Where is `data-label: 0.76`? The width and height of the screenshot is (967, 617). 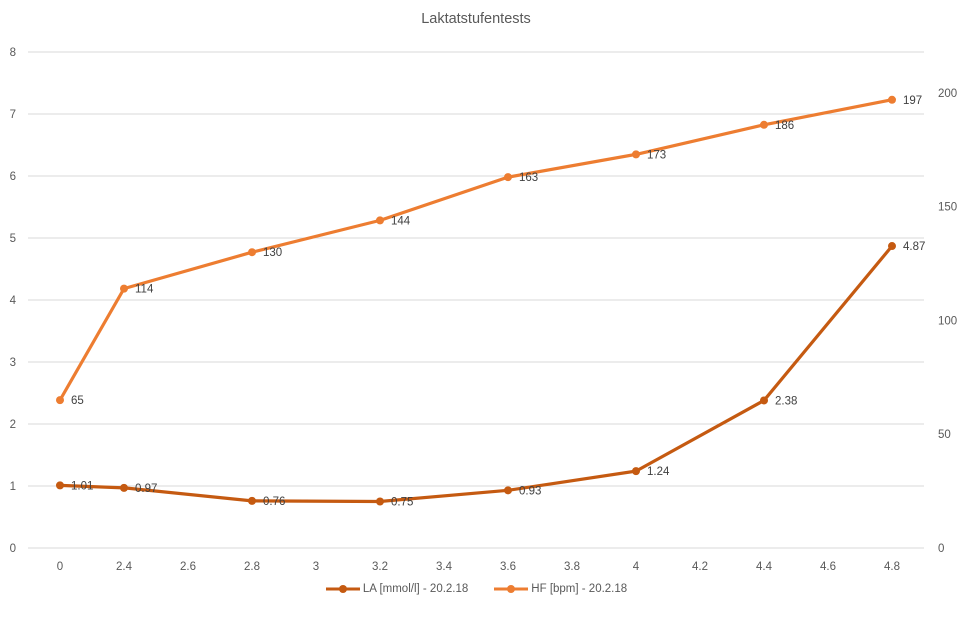 data-label: 0.76 is located at coordinates (274, 502).